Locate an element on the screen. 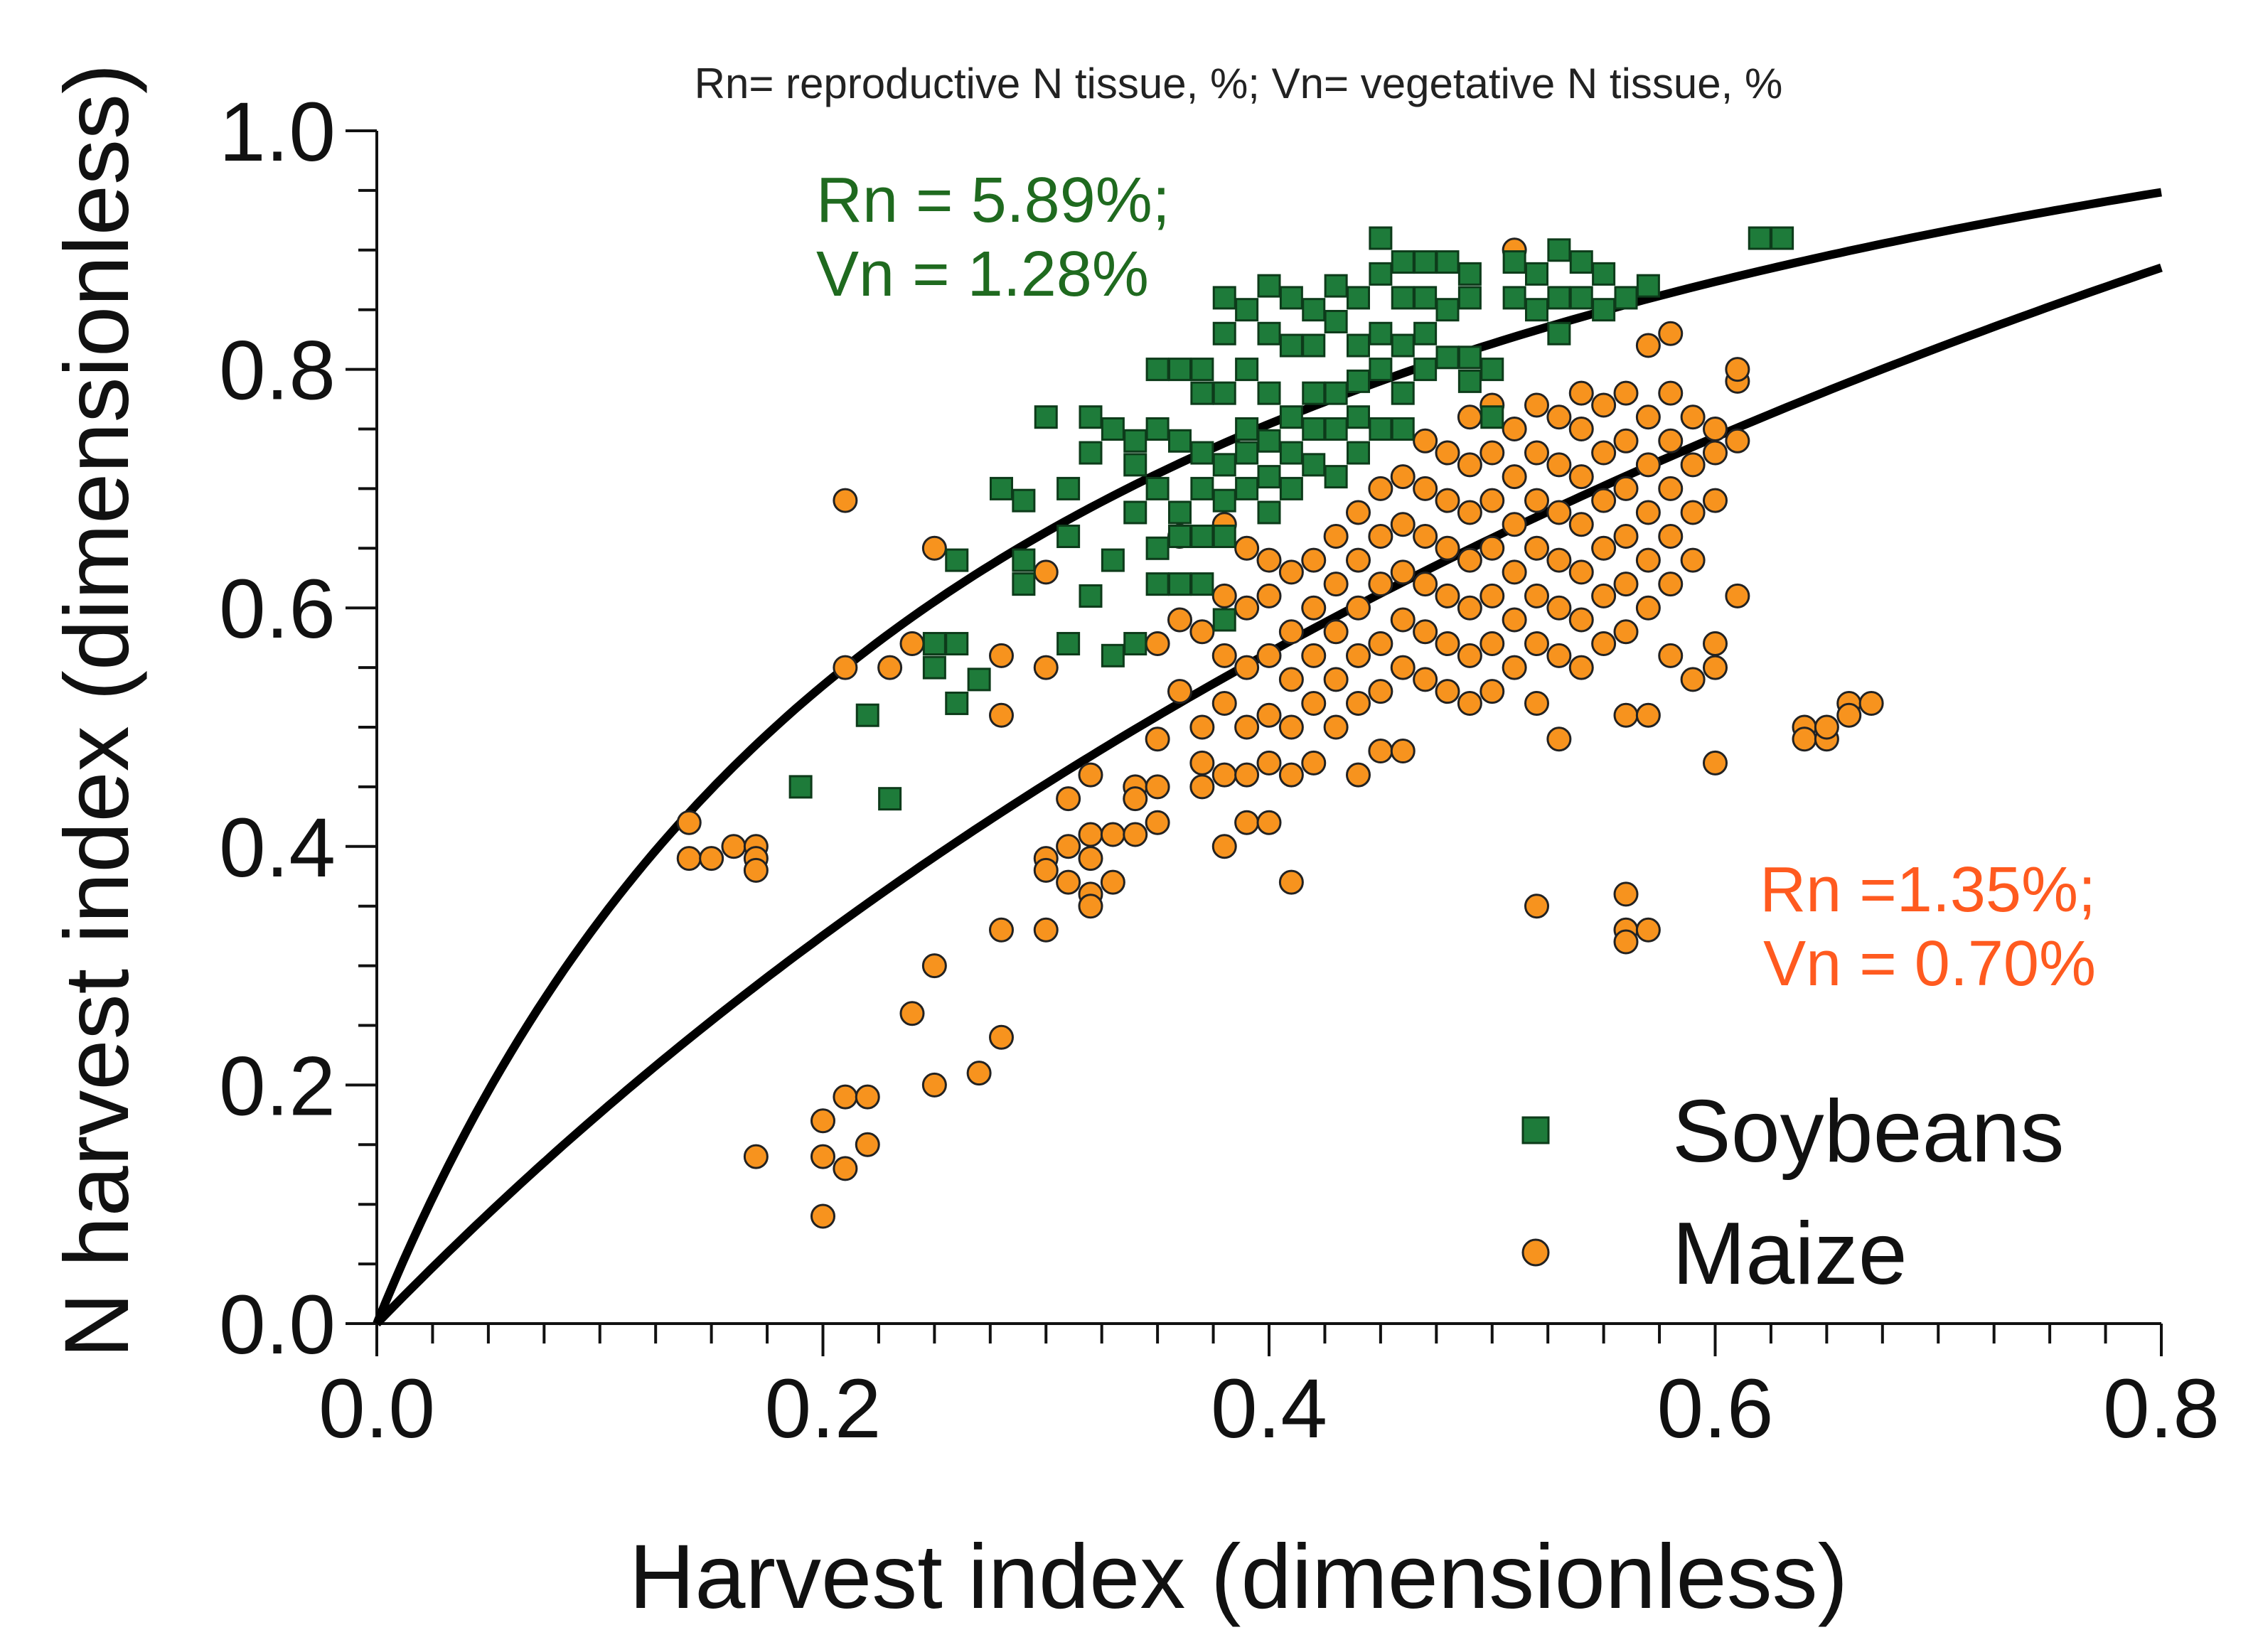 The width and height of the screenshot is (2258, 1652). x-tick-label: 0.6 is located at coordinates (1715, 1409).